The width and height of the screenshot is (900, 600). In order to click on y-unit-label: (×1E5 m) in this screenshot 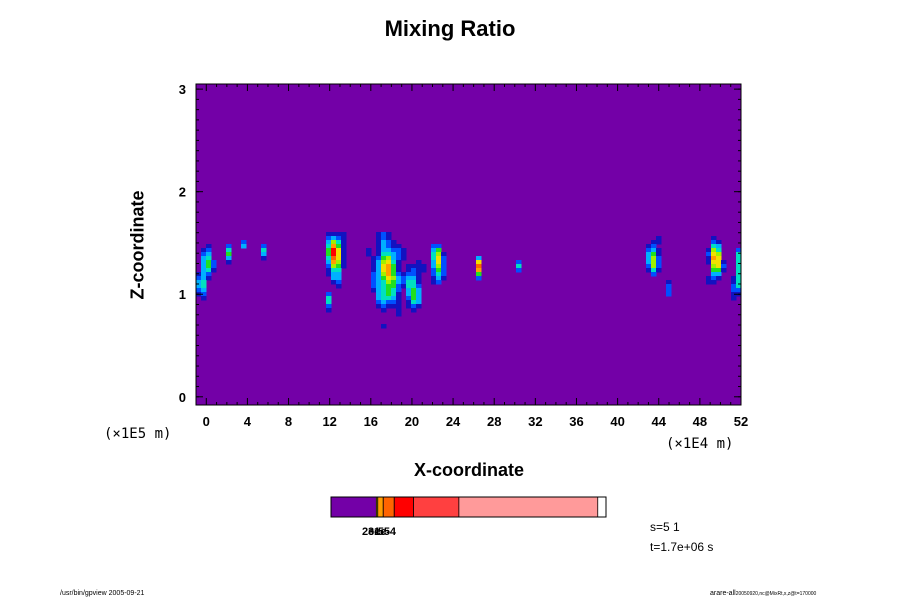, I will do `click(138, 434)`.